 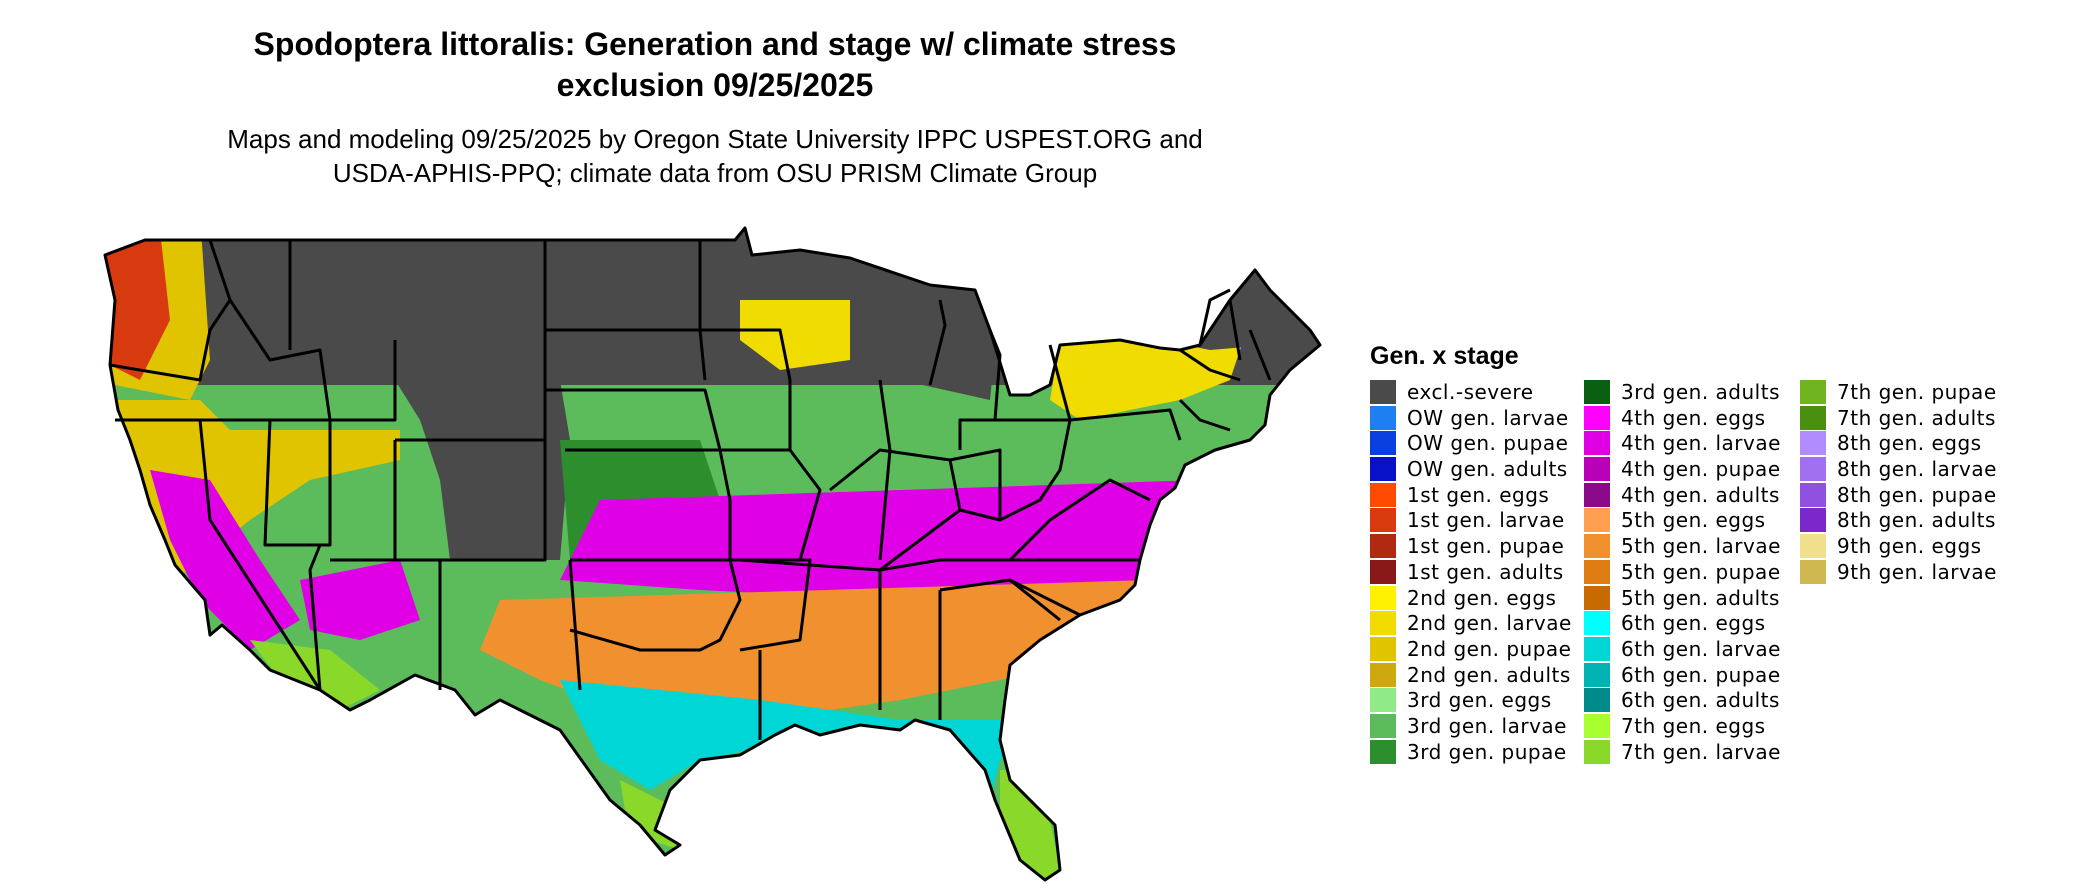 What do you see at coordinates (1488, 443) in the screenshot?
I see `legend-label: OW gen. pupae` at bounding box center [1488, 443].